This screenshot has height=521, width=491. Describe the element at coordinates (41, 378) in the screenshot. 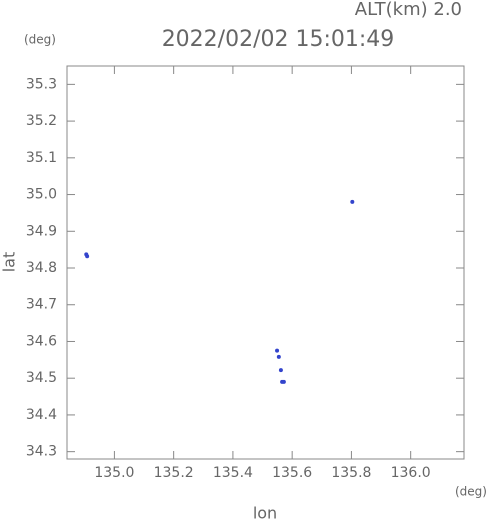

I see `y-tick-label: 34.5` at that location.